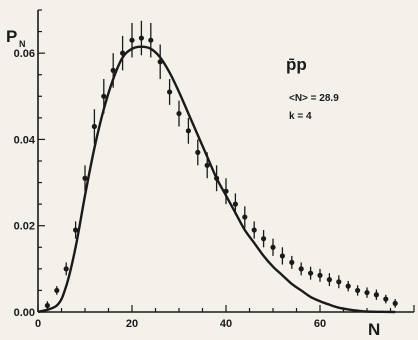  I want to click on x-tick-label: 60, so click(320, 324).